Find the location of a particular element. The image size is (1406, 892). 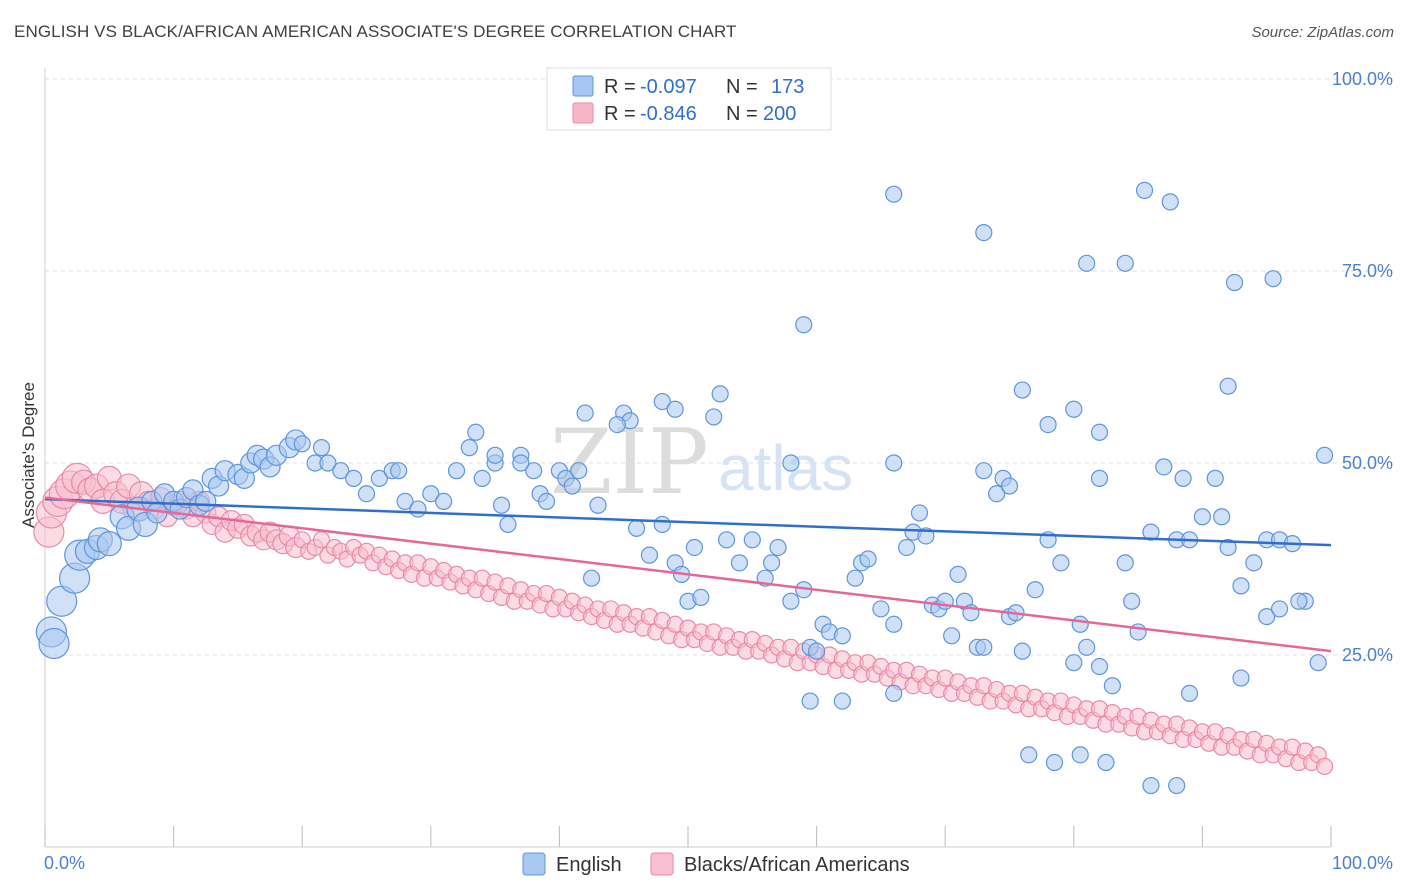

series-legend: English Blacks/African Americans is located at coordinates (716, 864).